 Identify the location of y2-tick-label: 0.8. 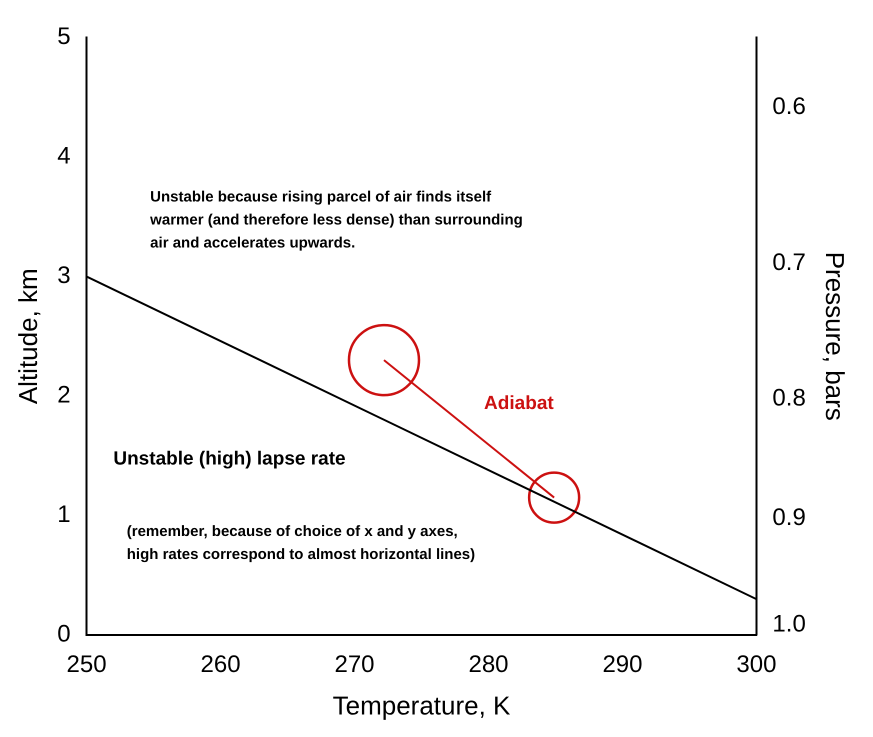
(789, 398).